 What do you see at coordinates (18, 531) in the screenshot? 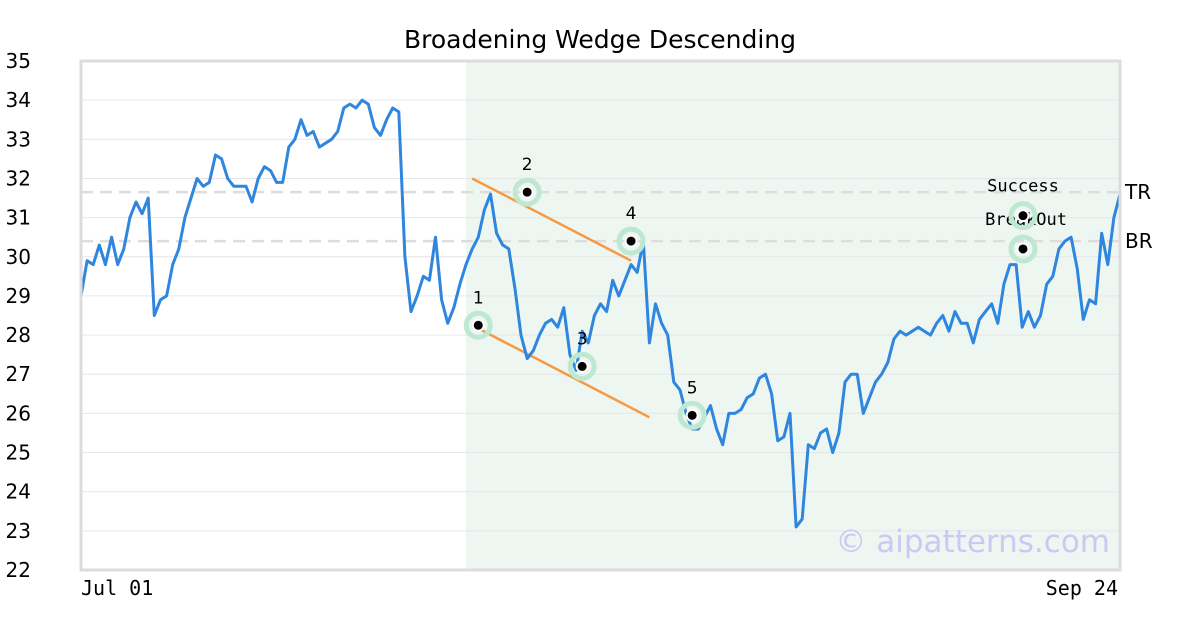
I see `y-tick-label: 23` at bounding box center [18, 531].